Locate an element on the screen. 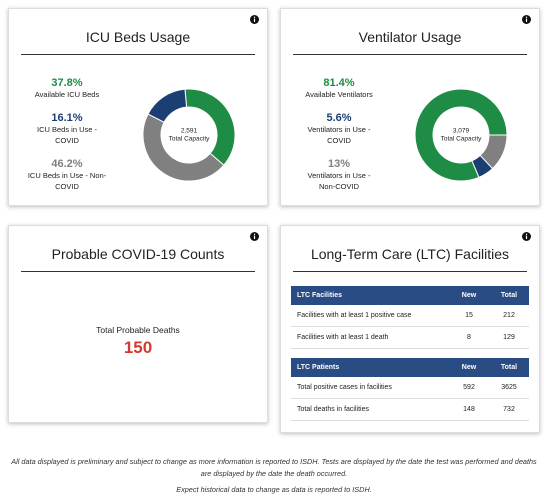  table-header-cell: LTC Patients is located at coordinates (370, 367).